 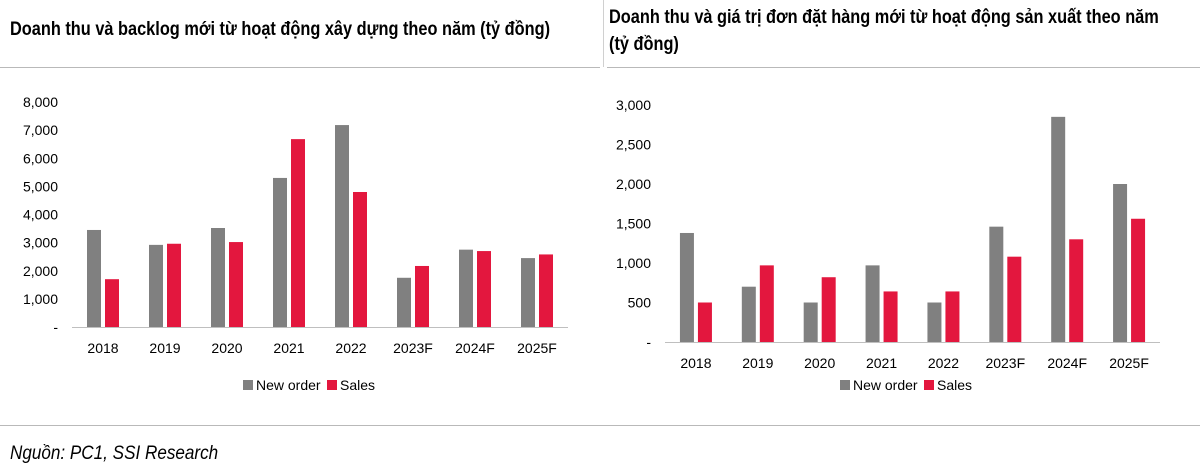 I want to click on y-tick-label: 8,000, so click(x=40, y=102).